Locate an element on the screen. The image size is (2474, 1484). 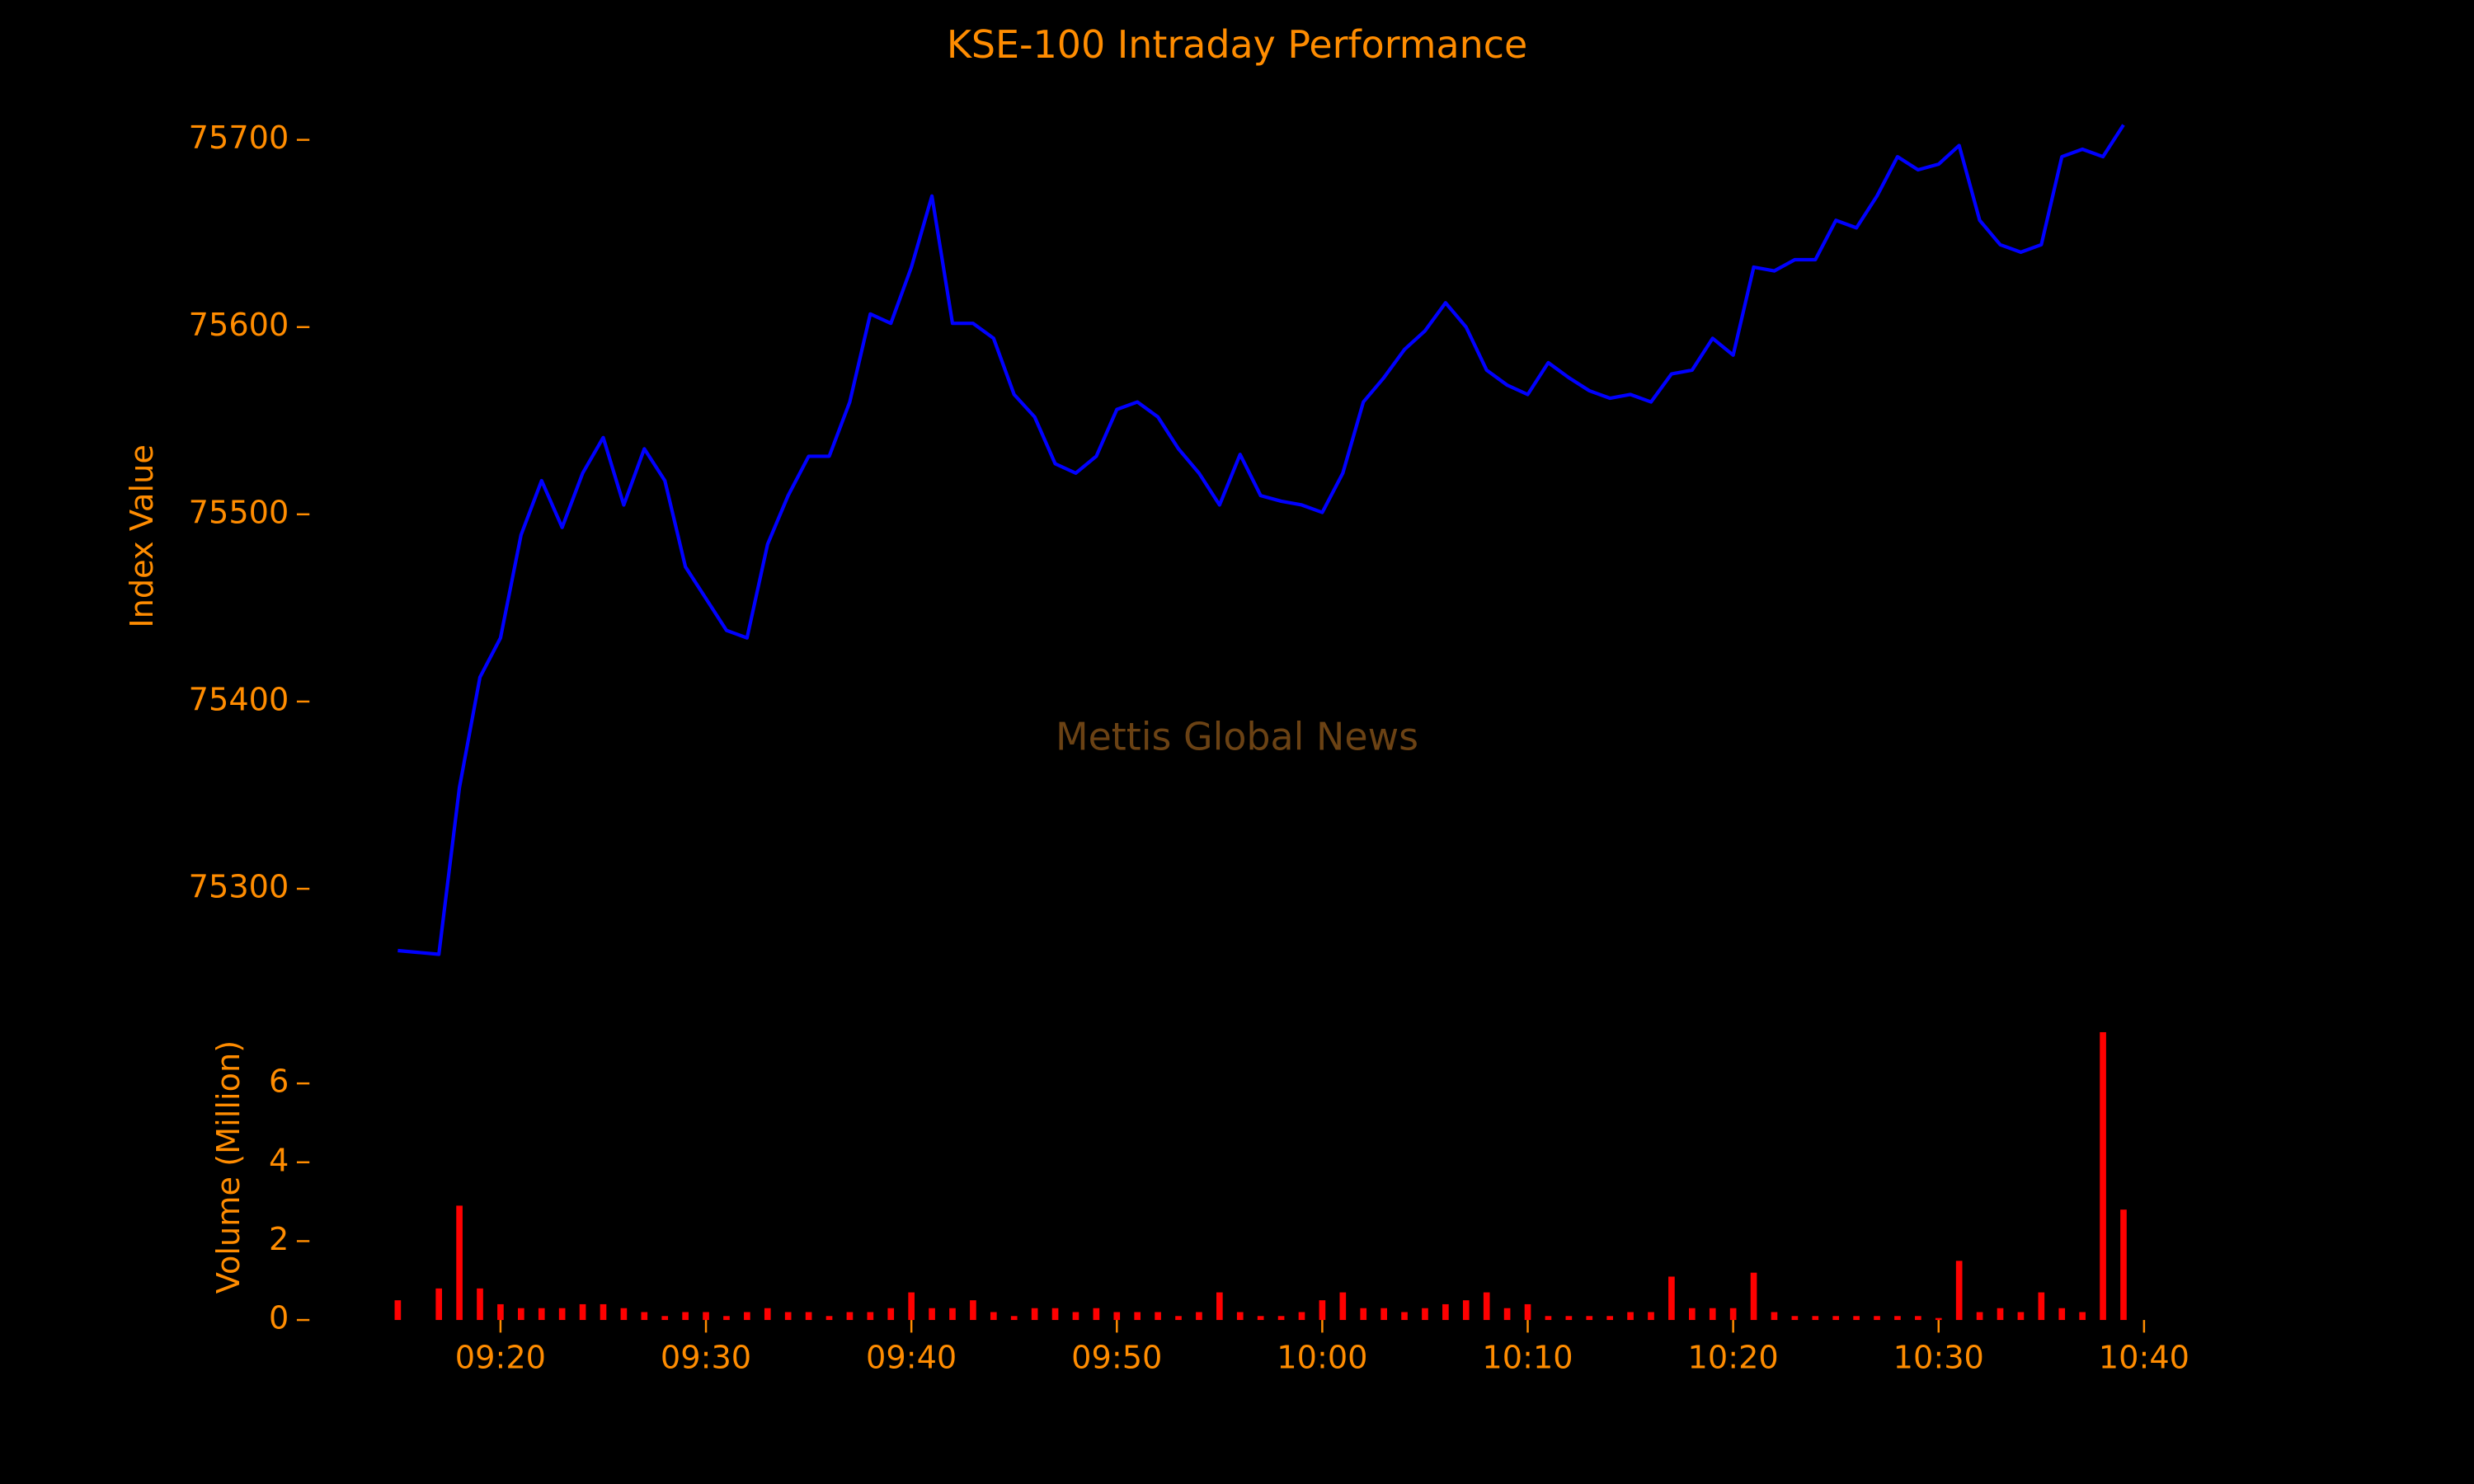
x-tick-label: 09:40 is located at coordinates (911, 1357).